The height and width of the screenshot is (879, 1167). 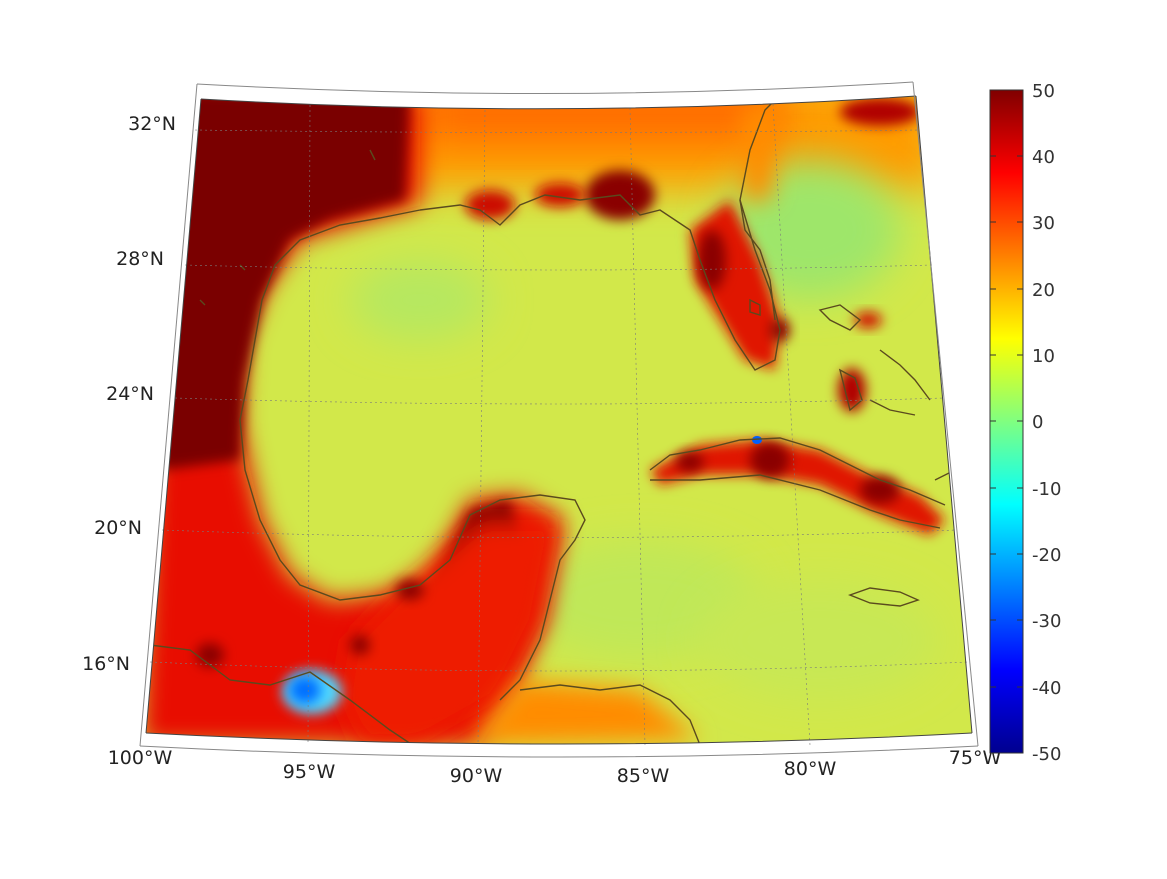 What do you see at coordinates (140, 758) in the screenshot?
I see `lon-label: 100°W` at bounding box center [140, 758].